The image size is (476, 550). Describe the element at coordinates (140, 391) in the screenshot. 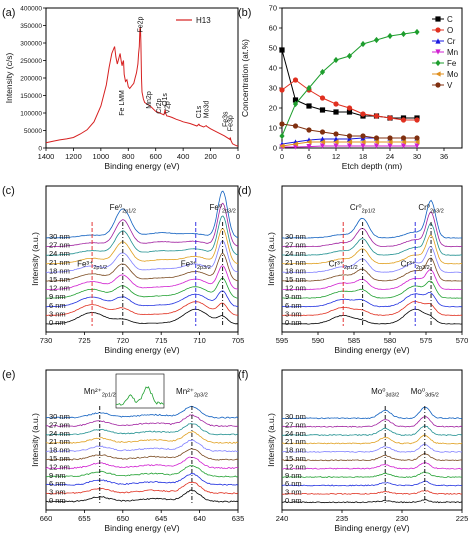

I see `inset-frame` at that location.